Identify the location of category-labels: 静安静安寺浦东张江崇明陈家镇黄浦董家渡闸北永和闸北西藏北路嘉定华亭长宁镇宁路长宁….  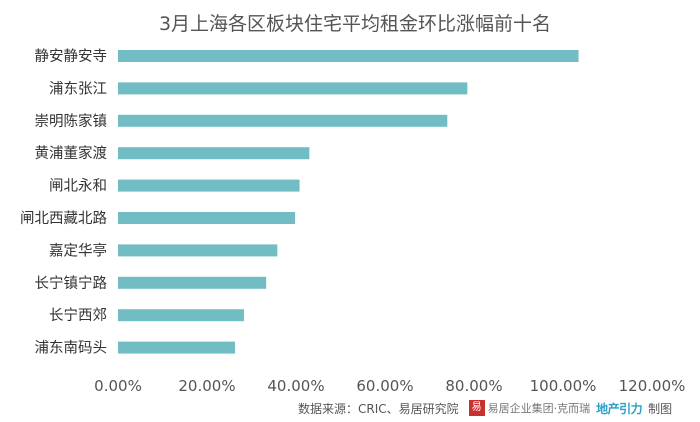
(63, 202).